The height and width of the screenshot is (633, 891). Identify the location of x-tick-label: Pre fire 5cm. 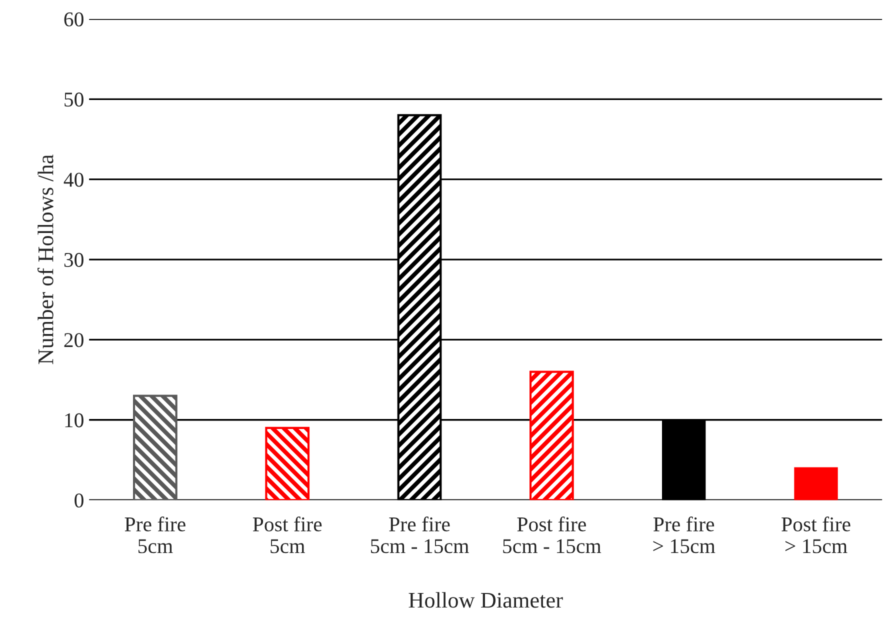
(155, 535).